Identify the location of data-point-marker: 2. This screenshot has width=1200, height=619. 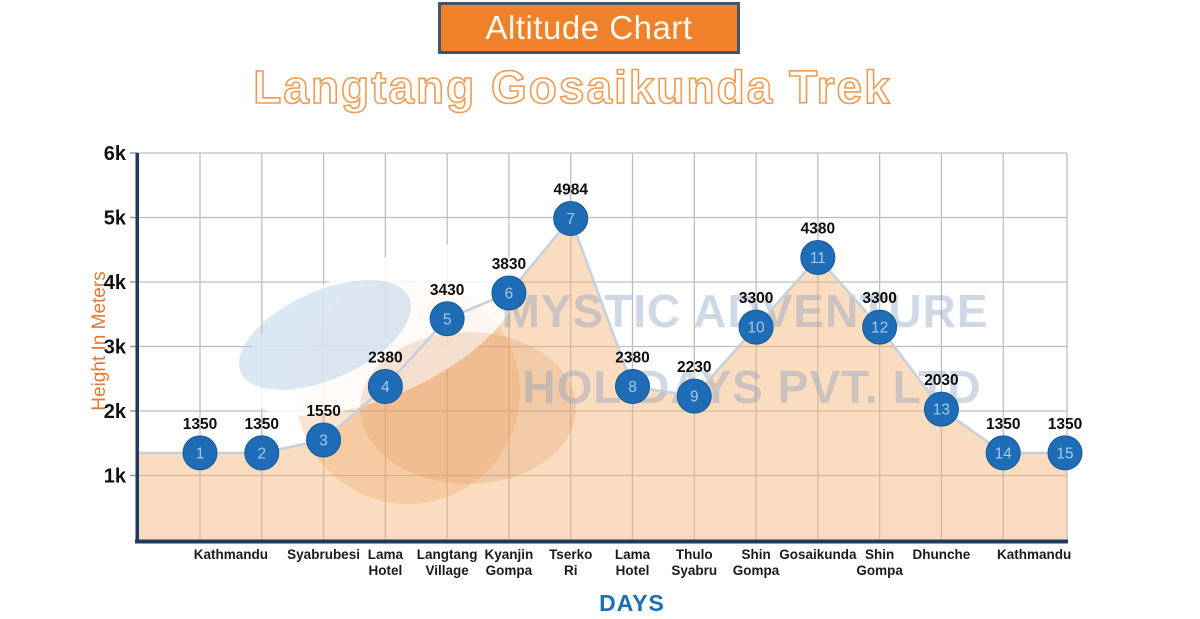
(262, 453).